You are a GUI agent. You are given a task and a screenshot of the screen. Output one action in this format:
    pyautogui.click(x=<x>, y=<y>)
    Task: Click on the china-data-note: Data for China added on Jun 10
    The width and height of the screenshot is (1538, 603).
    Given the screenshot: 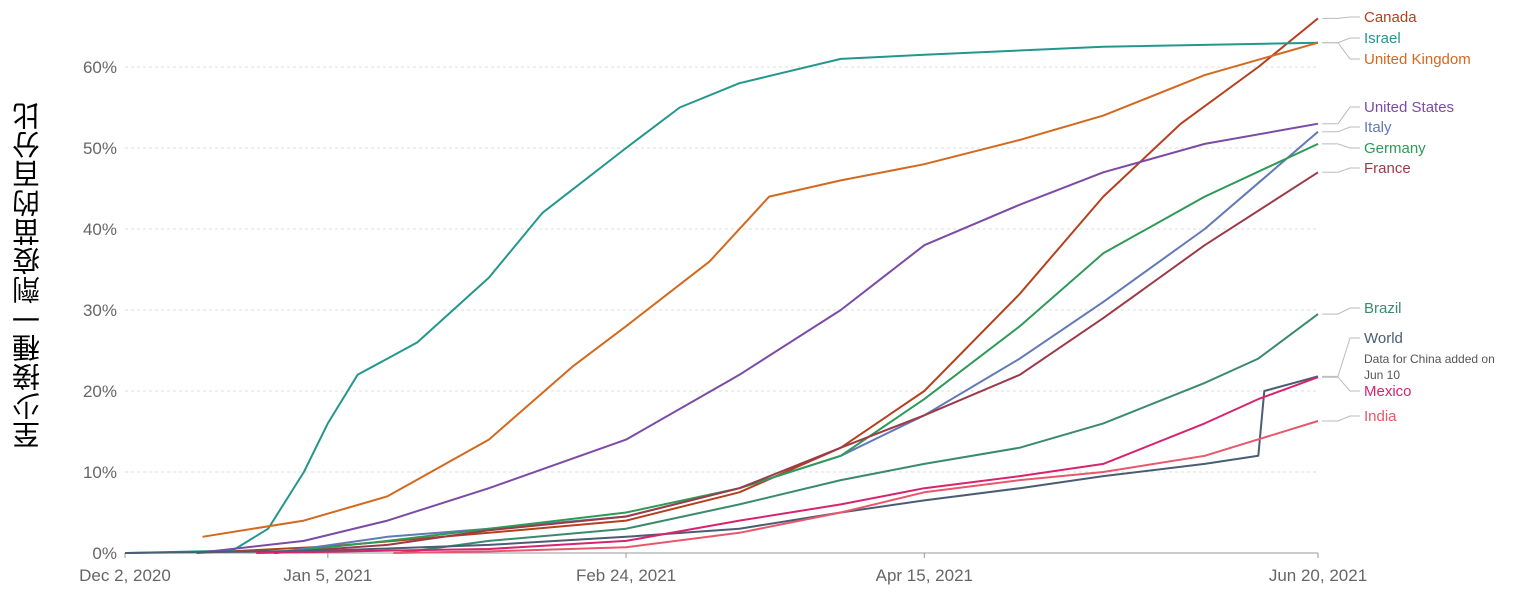 What is the action you would take?
    pyautogui.click(x=1429, y=367)
    